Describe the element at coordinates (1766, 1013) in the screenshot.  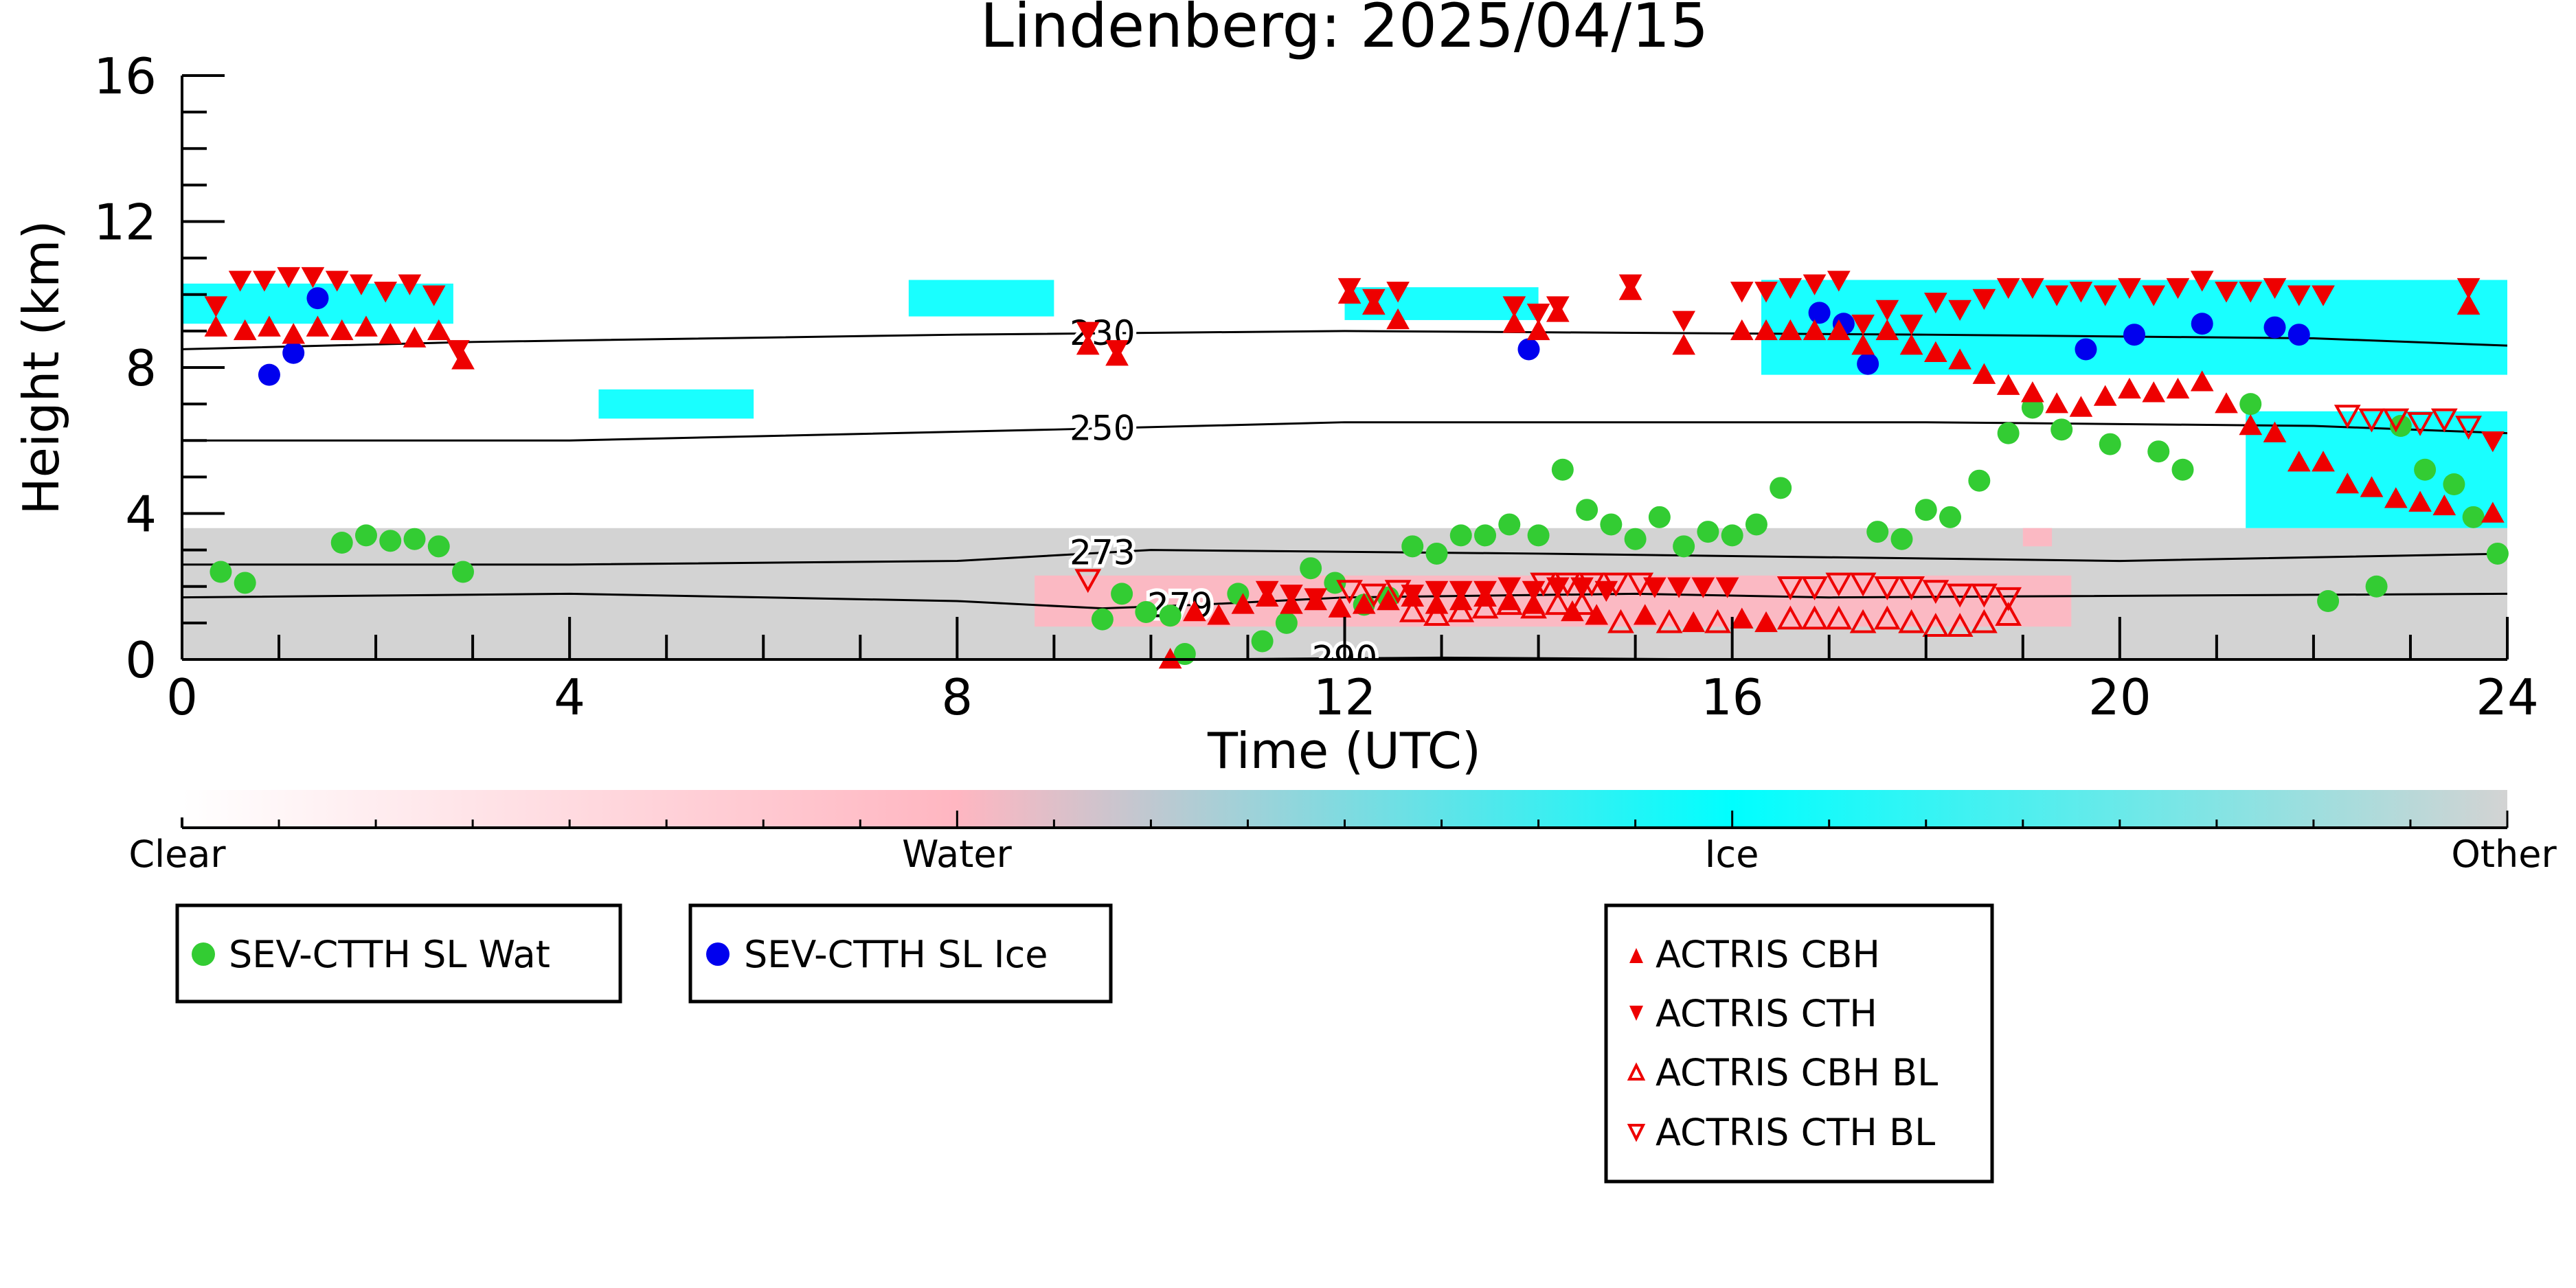
I see `legend-label-actris-cth: ACTRIS CTH` at that location.